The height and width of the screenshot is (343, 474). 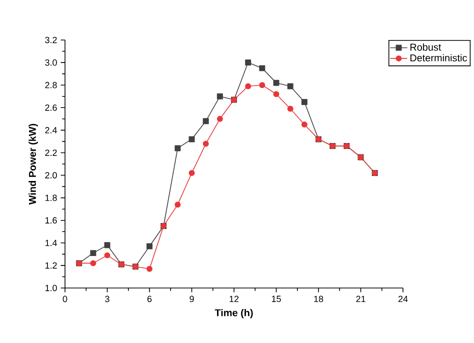 What do you see at coordinates (51, 40) in the screenshot?
I see `y-tick-label: 3.2` at bounding box center [51, 40].